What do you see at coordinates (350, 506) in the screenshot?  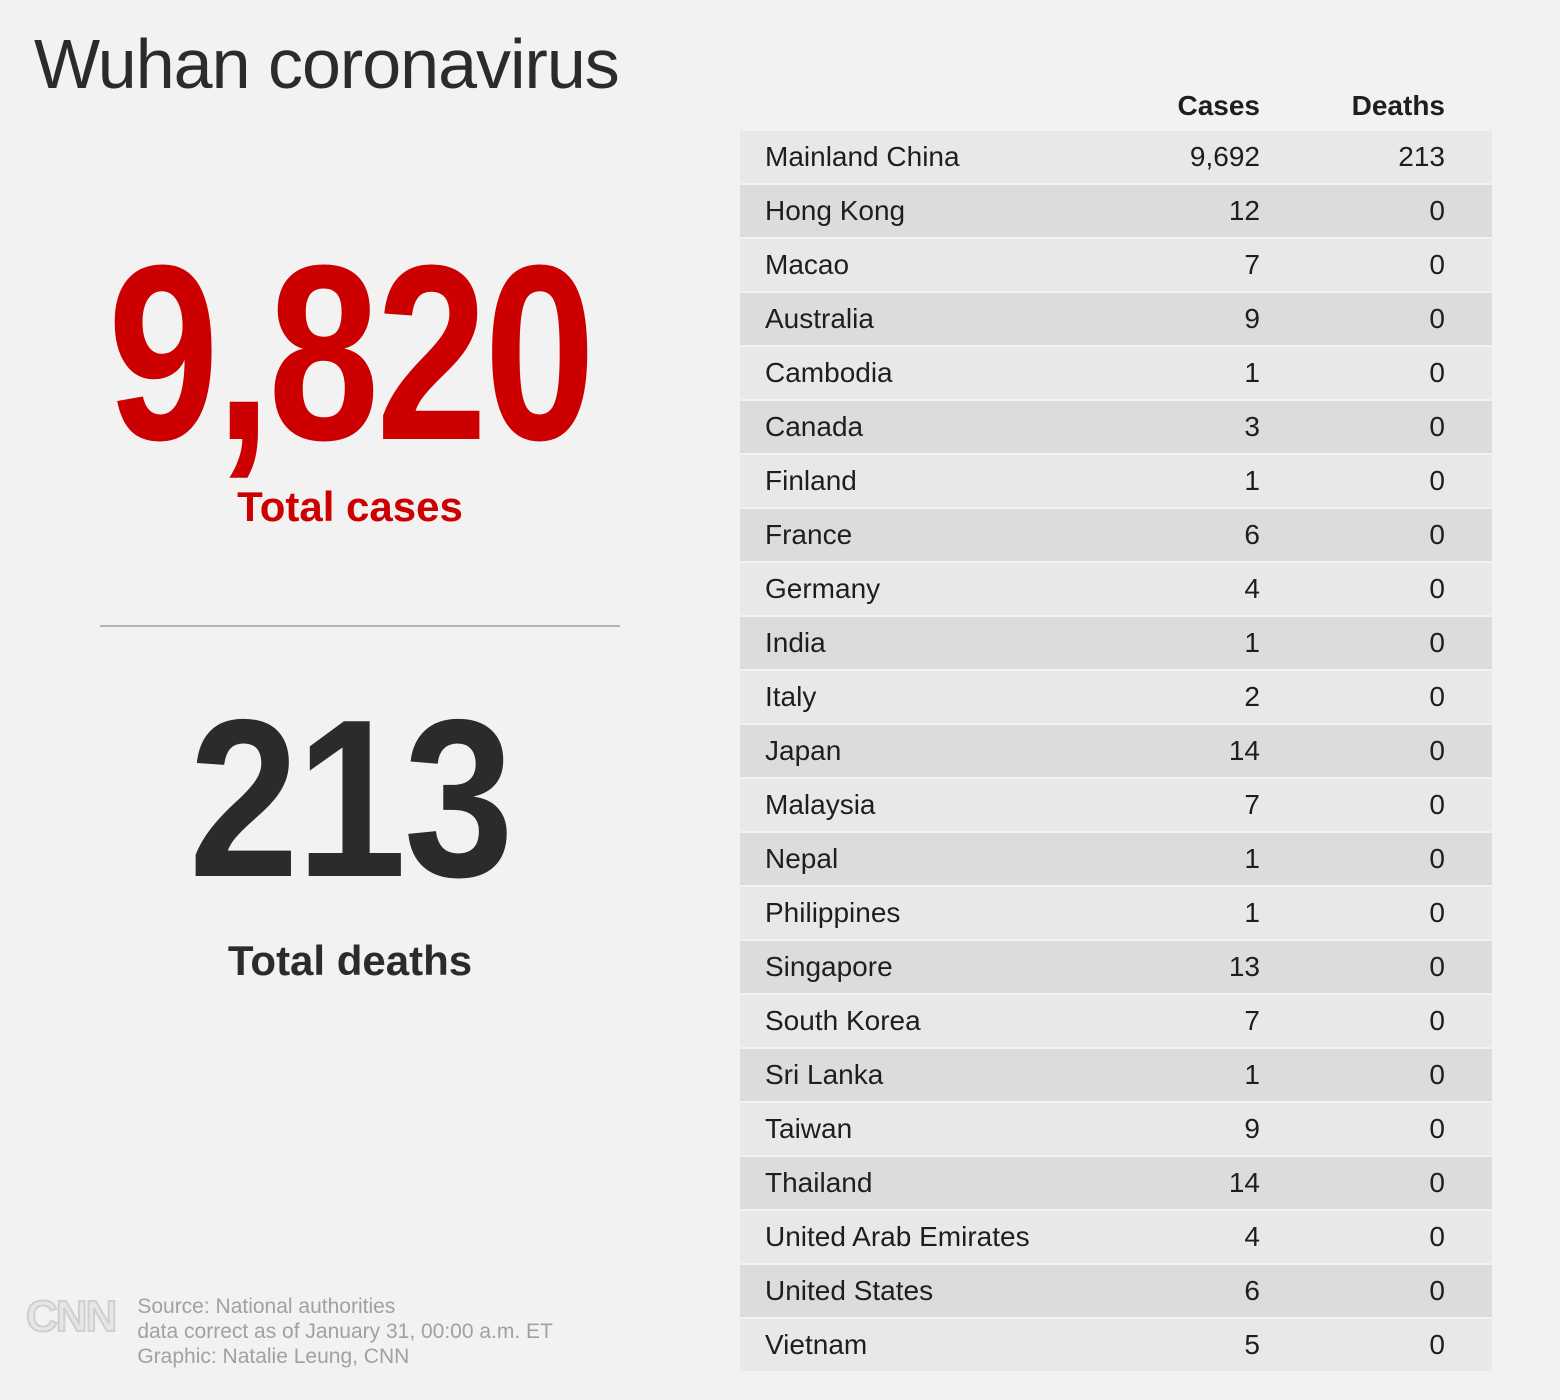 I see `total-cases-label: Total cases` at bounding box center [350, 506].